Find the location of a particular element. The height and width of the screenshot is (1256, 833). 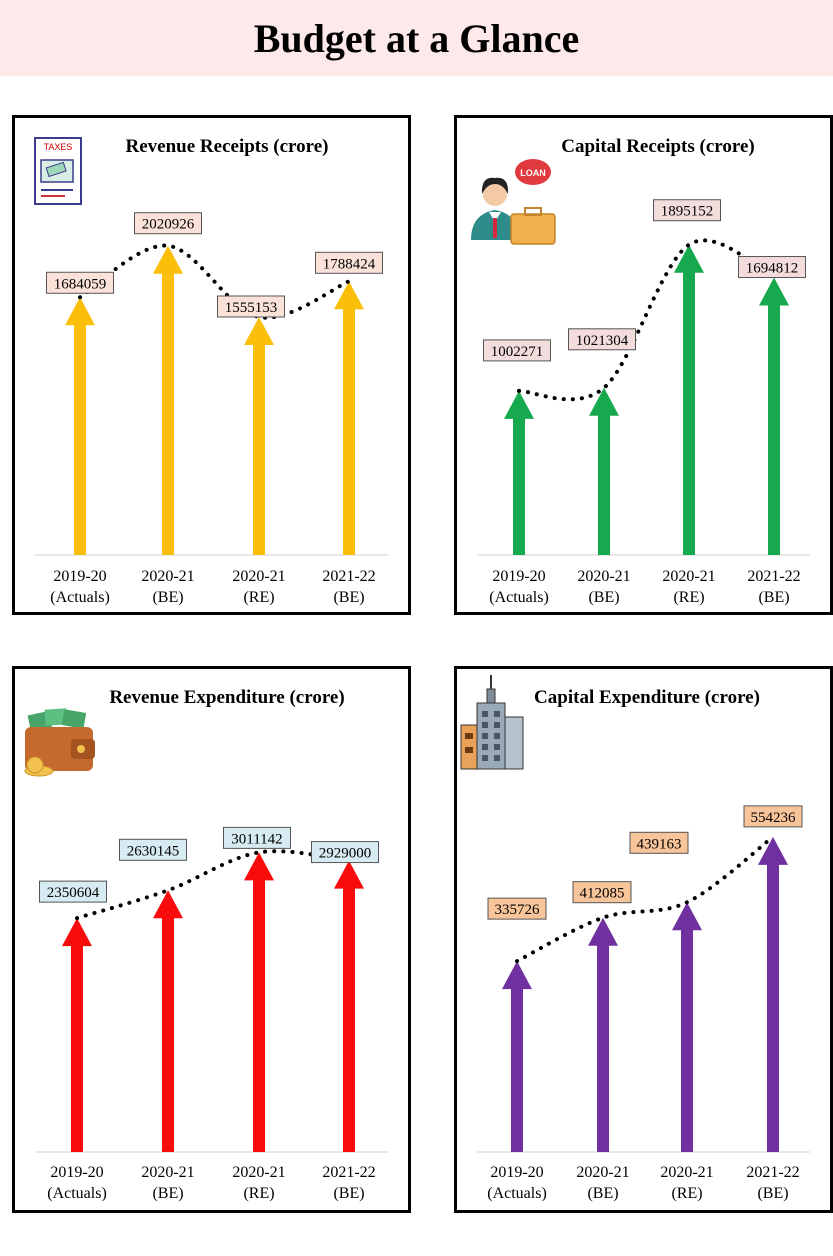

svg-text: 335726 is located at coordinates (518, 910).